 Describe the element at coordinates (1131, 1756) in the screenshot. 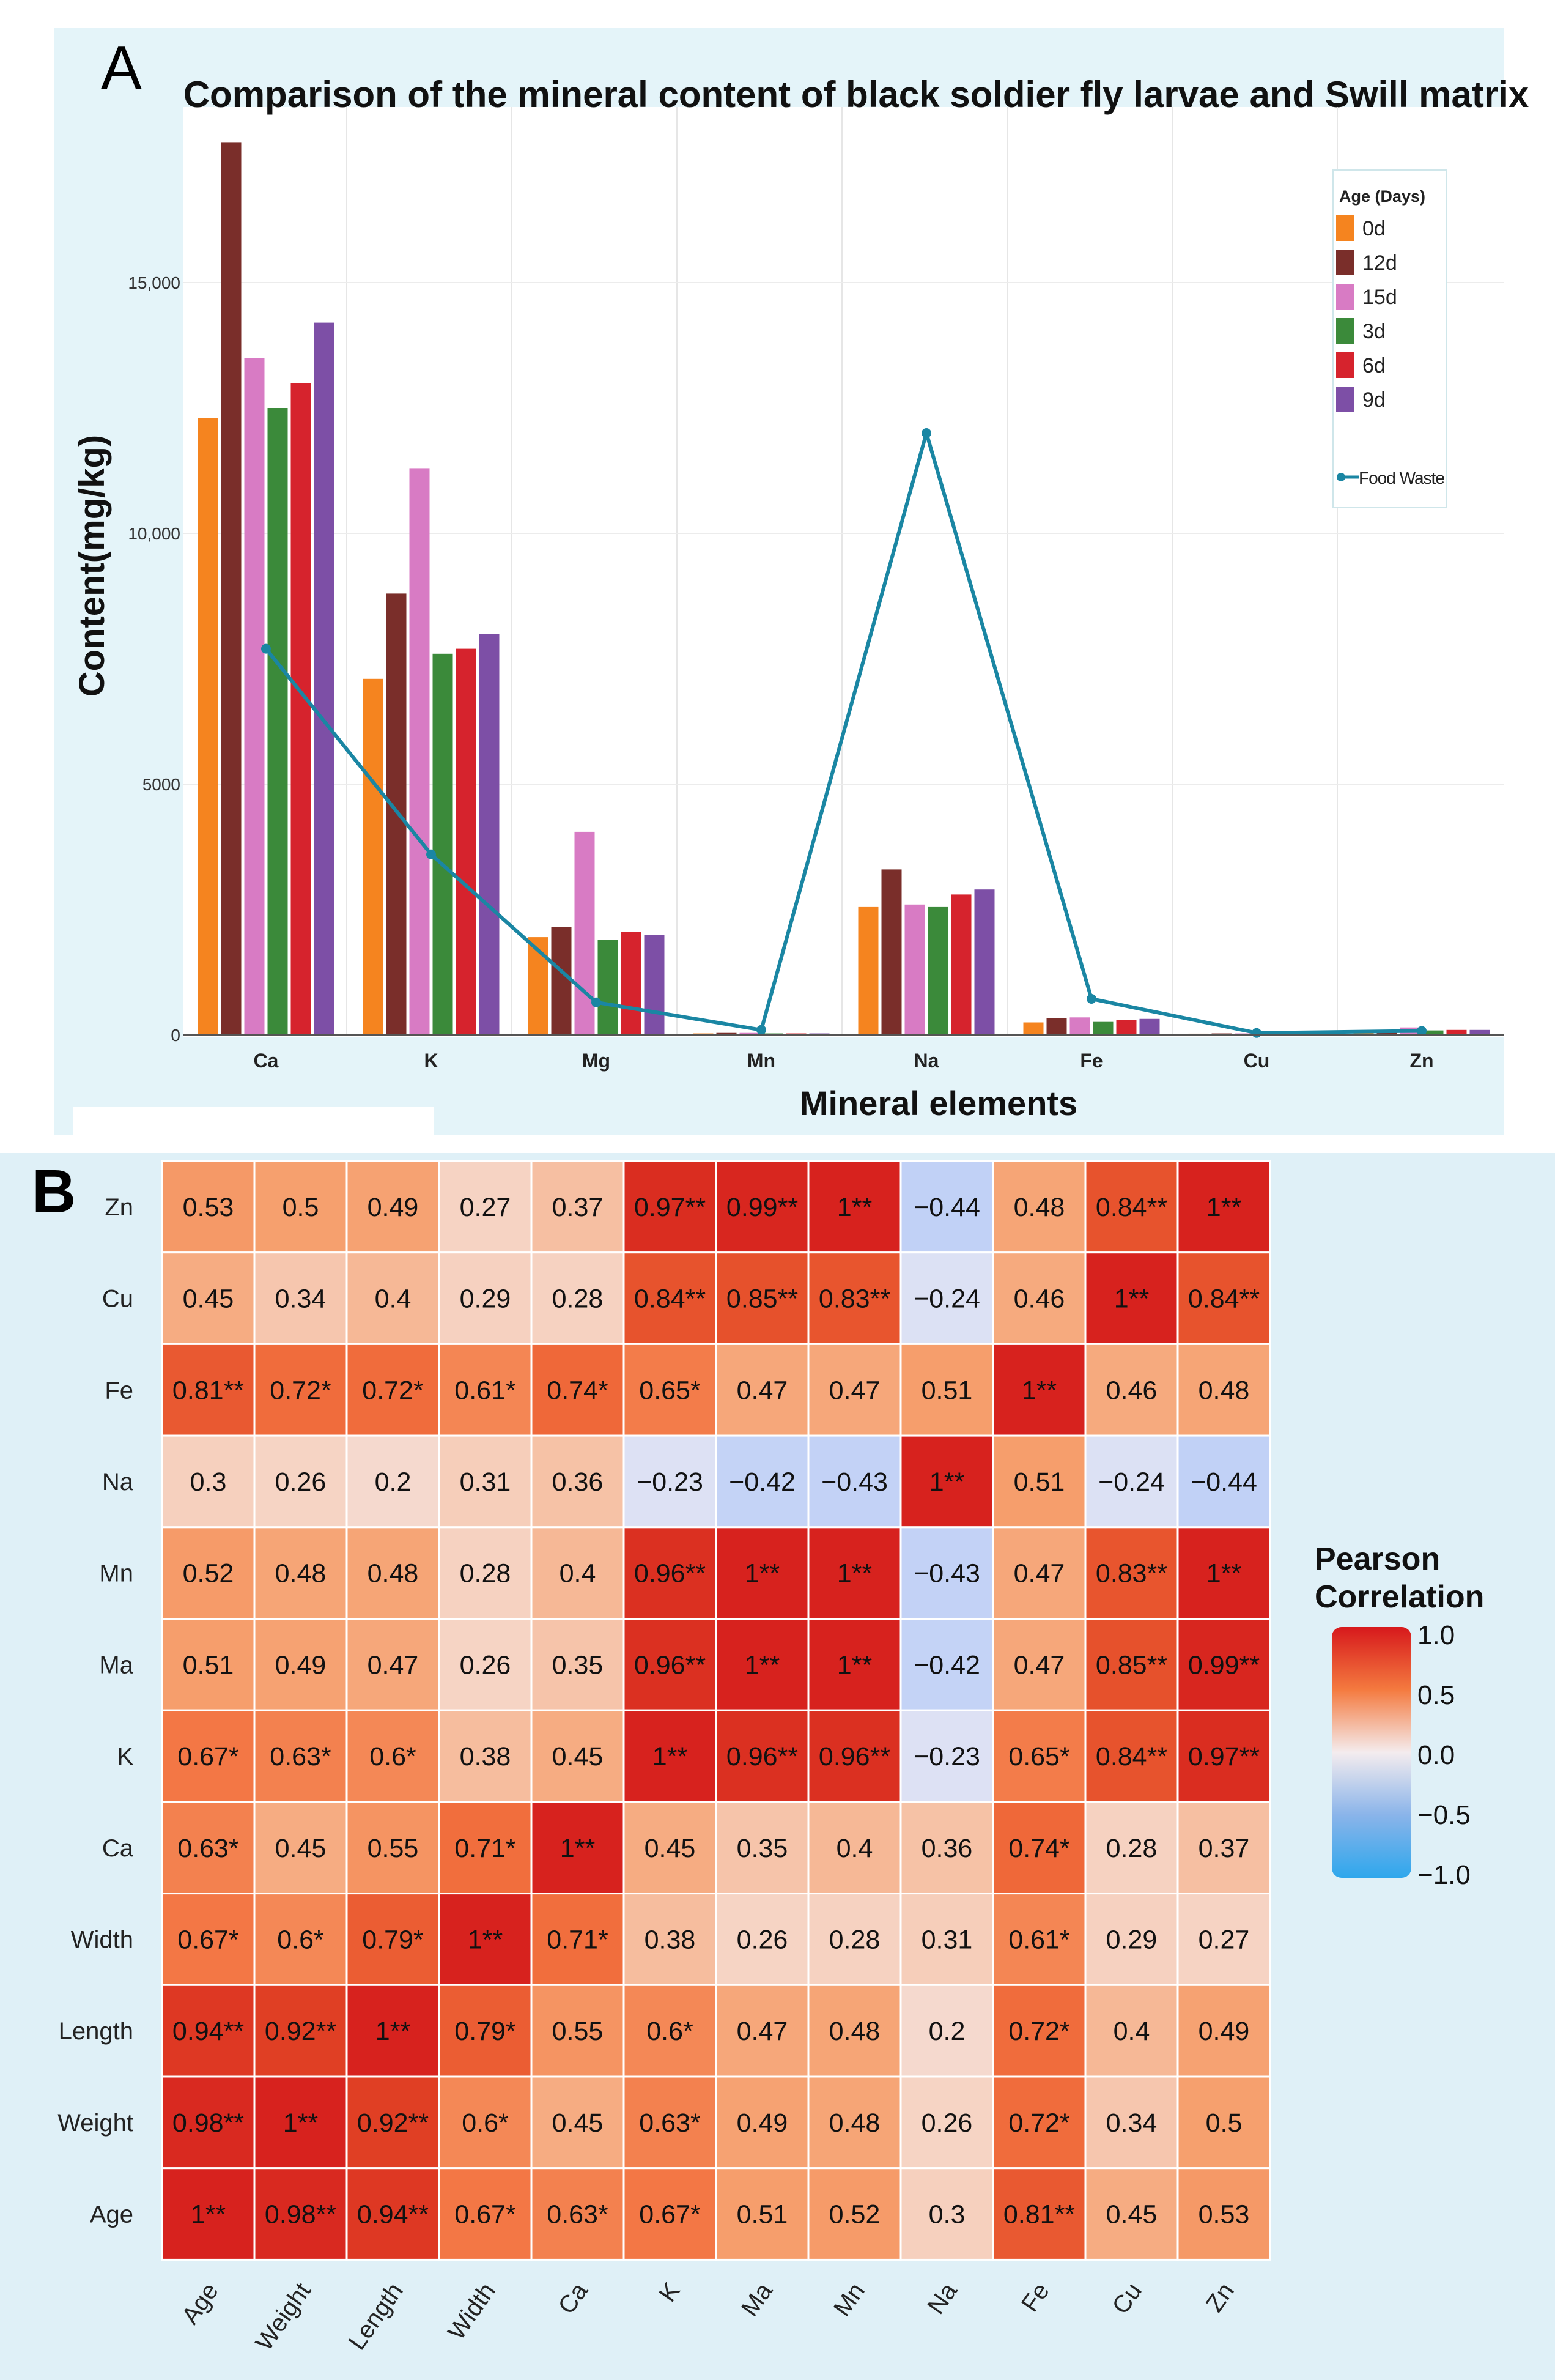

I see `heatmap-cell-label: 0.84**` at that location.